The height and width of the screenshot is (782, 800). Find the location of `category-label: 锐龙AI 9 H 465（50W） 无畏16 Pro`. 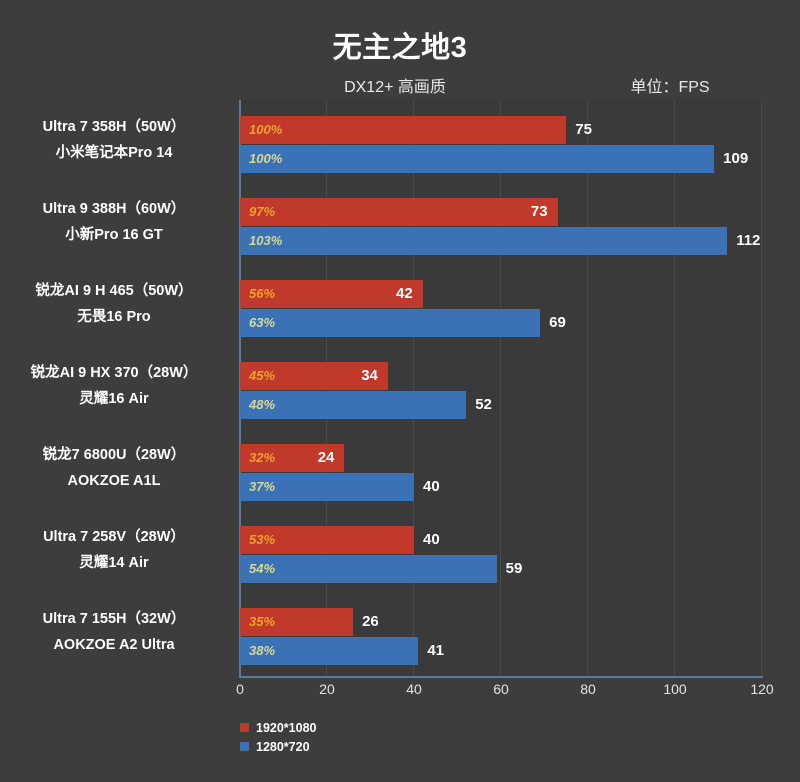

category-label: 锐龙AI 9 H 465（50W） 无畏16 Pro is located at coordinates (114, 304).